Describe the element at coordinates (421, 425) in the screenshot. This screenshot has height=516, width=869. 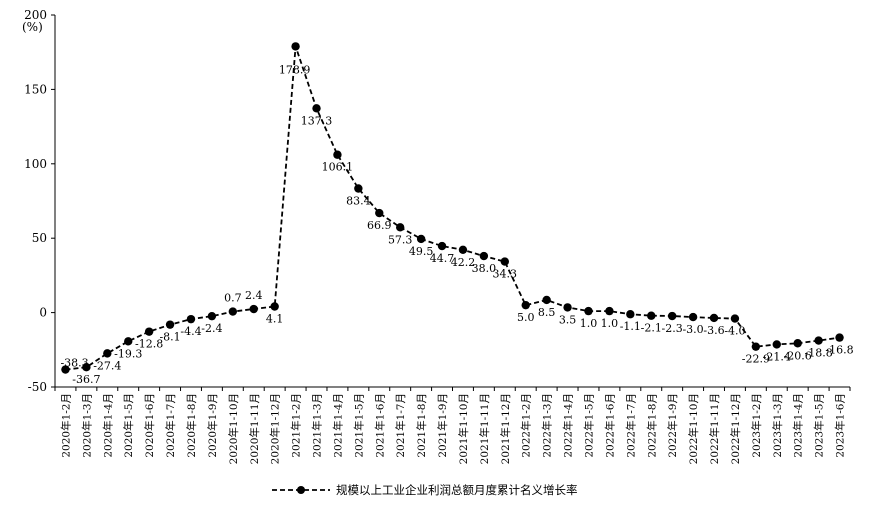
I see `x-tick-label: 2021年1-8月` at that location.